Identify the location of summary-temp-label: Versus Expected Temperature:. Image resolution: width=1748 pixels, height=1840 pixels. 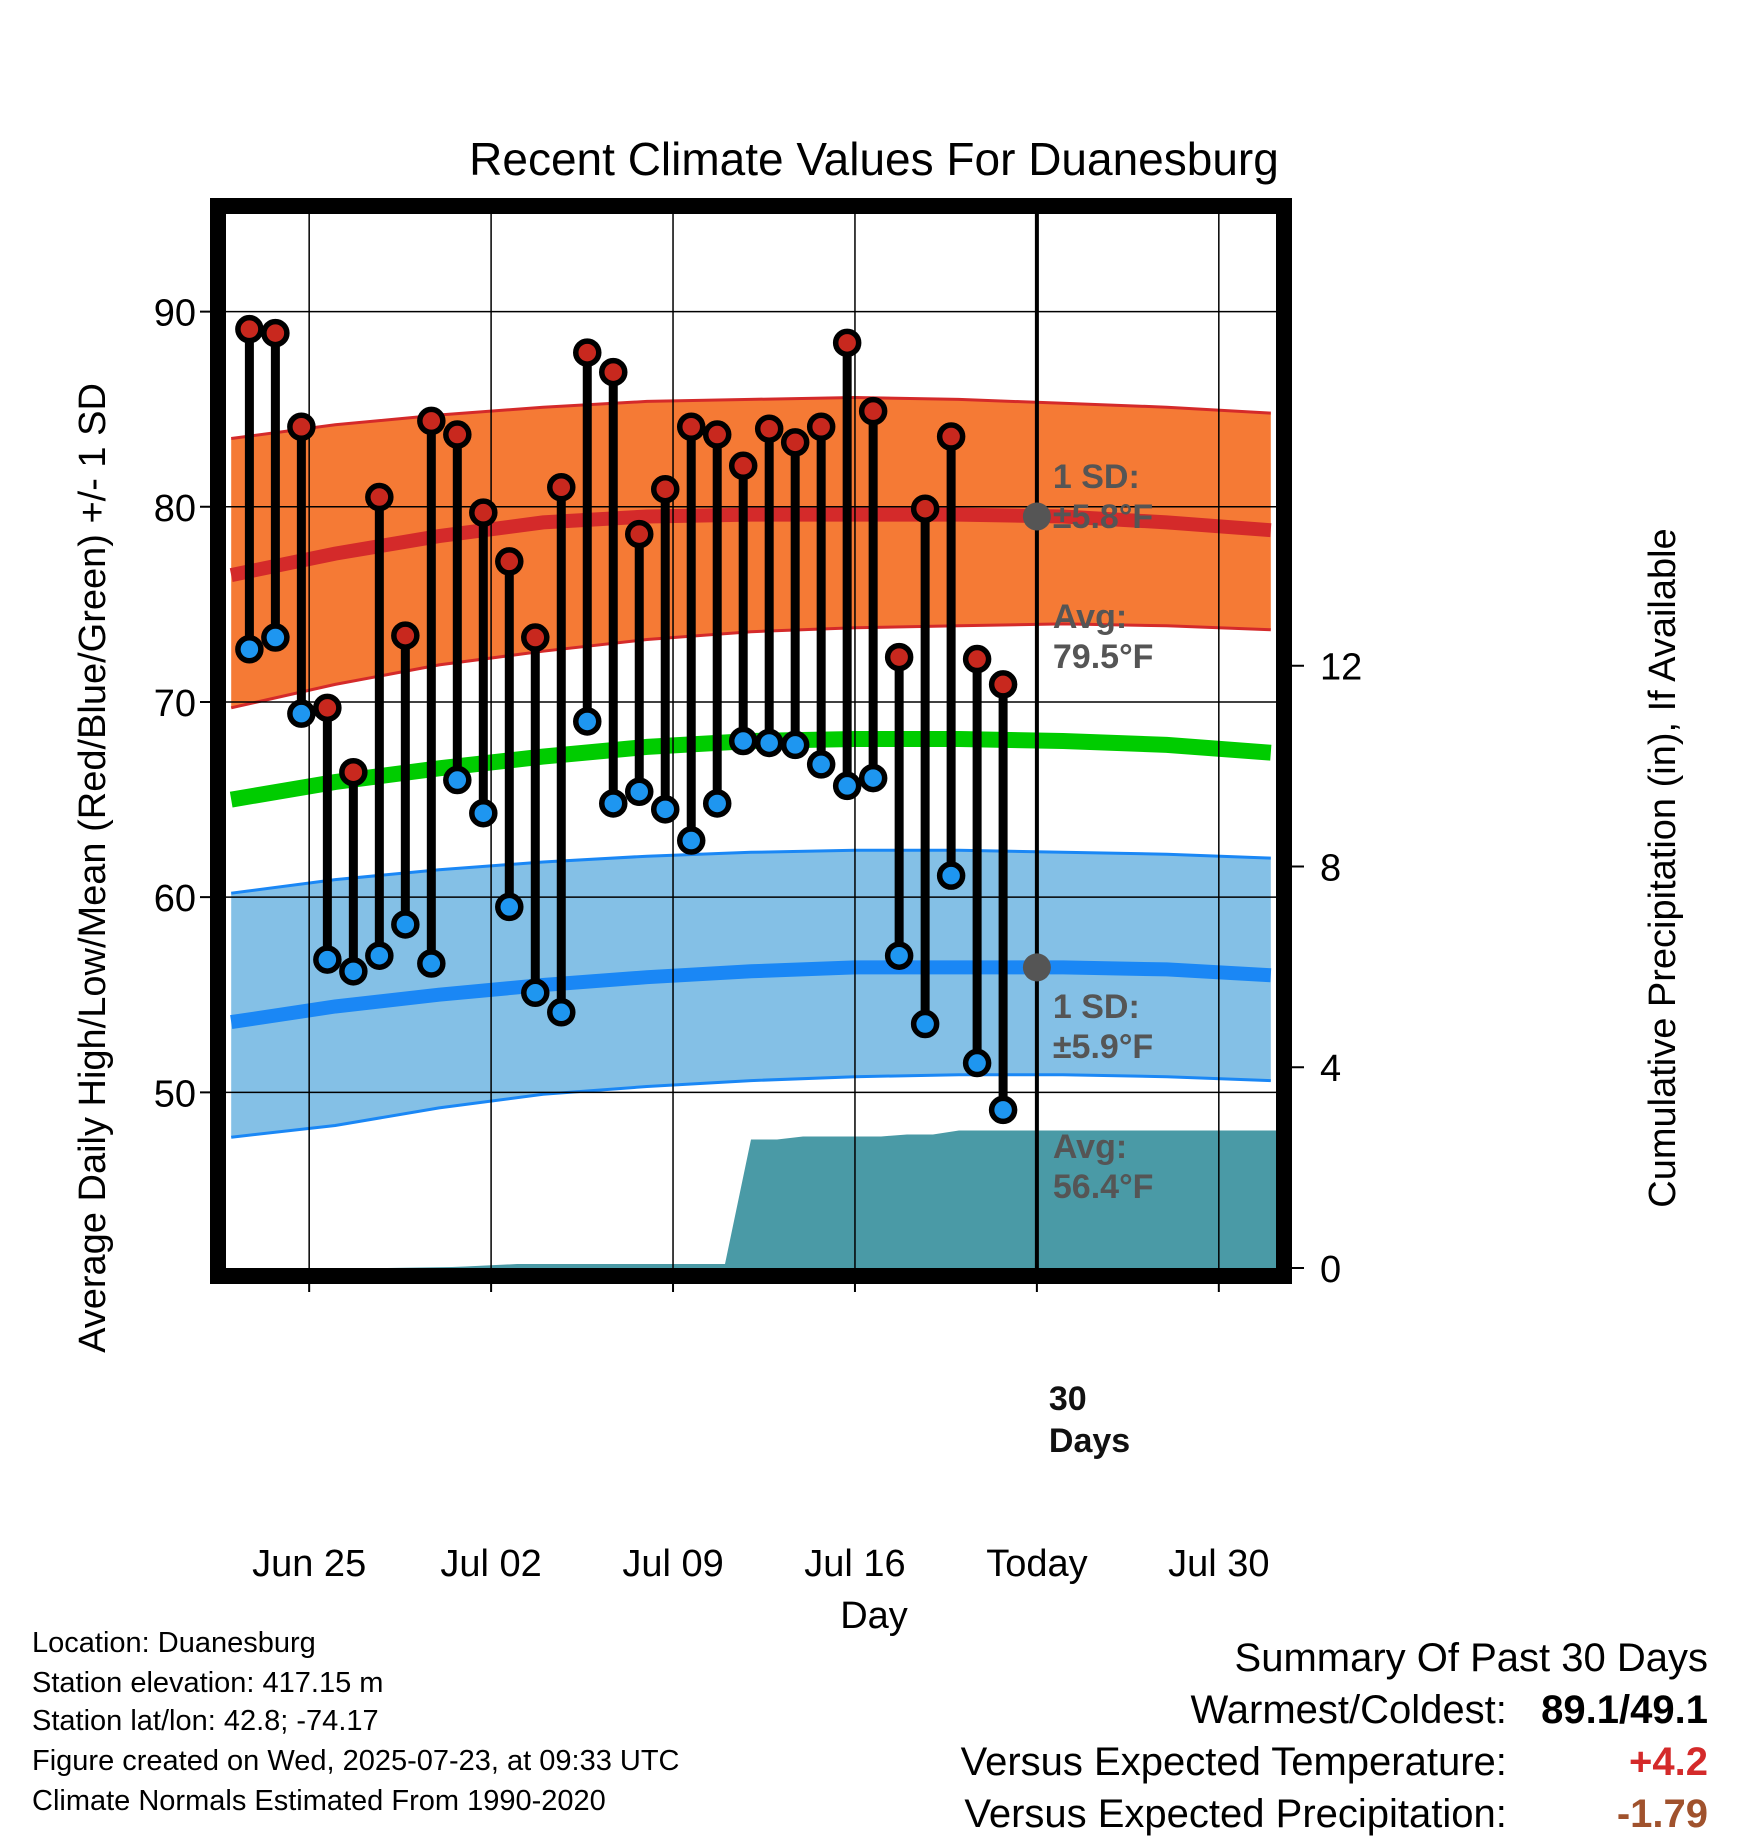
(1233, 1762).